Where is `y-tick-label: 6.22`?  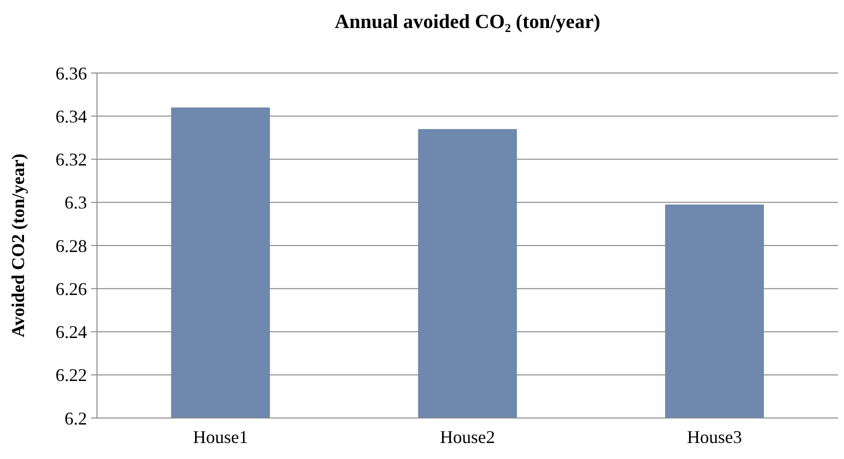 y-tick-label: 6.22 is located at coordinates (71, 375).